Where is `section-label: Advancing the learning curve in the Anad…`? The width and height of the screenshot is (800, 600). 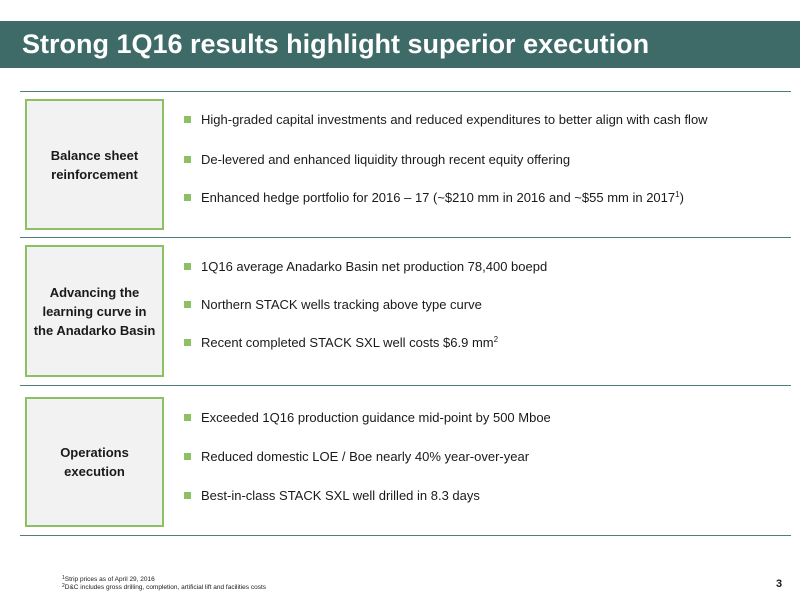
section-label: Advancing the learning curve in the Anad… is located at coordinates (94, 311).